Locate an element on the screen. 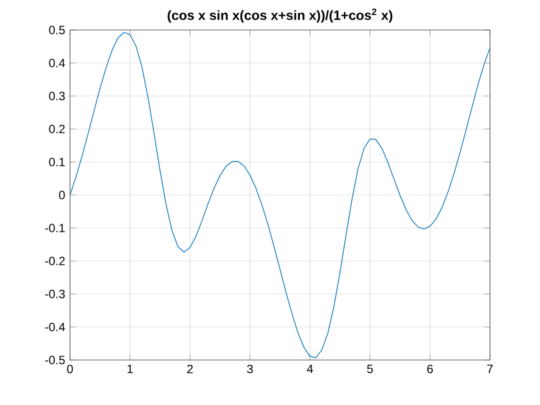  y-tick-label: 0.4 is located at coordinates (57, 63).